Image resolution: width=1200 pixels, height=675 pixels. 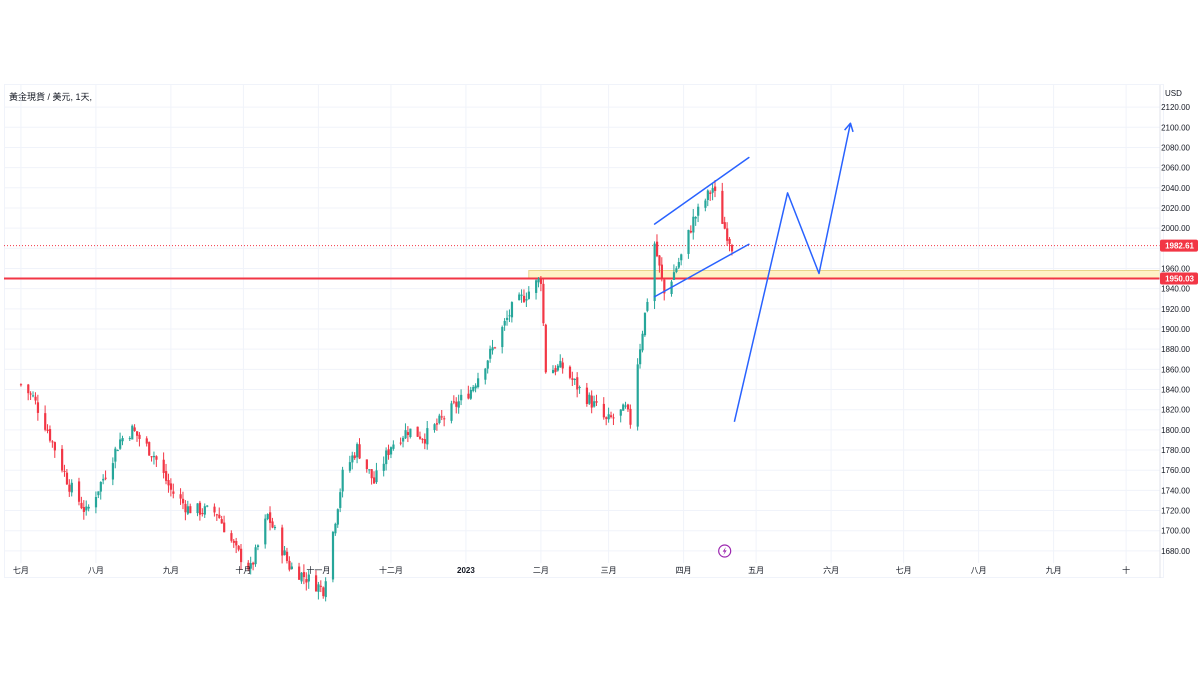 I want to click on lightning-icon, so click(x=725, y=551).